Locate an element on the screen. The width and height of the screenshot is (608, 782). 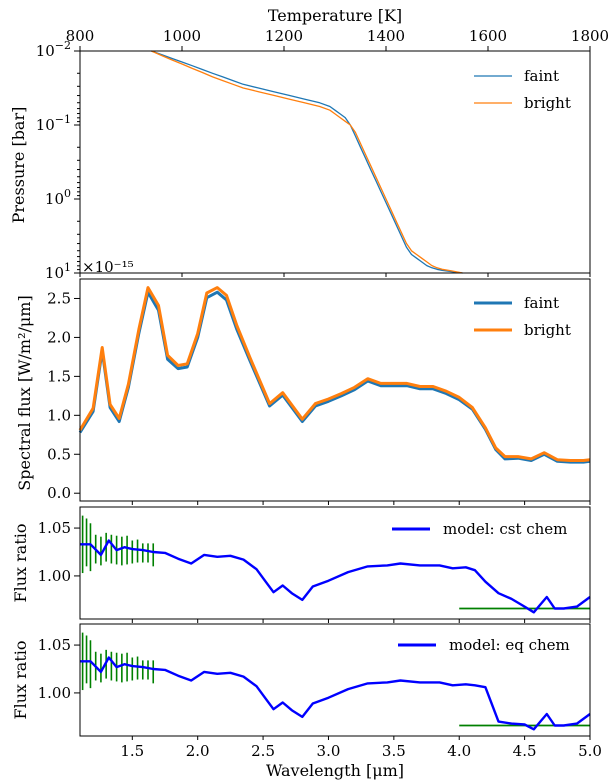
panel2-offset-text: ×10⁻¹⁵ is located at coordinates (108, 267).